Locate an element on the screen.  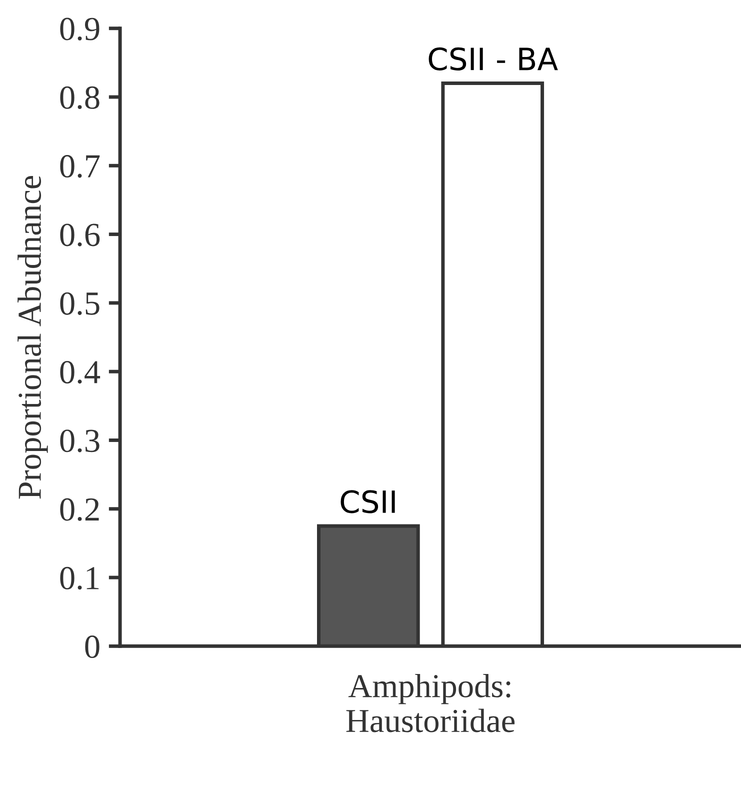
y-tick-label: 0.4 is located at coordinates (80, 372).